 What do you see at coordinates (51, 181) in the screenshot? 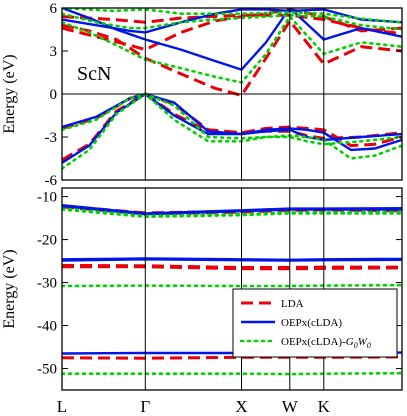
I see `y-tick-label: -6` at bounding box center [51, 181].